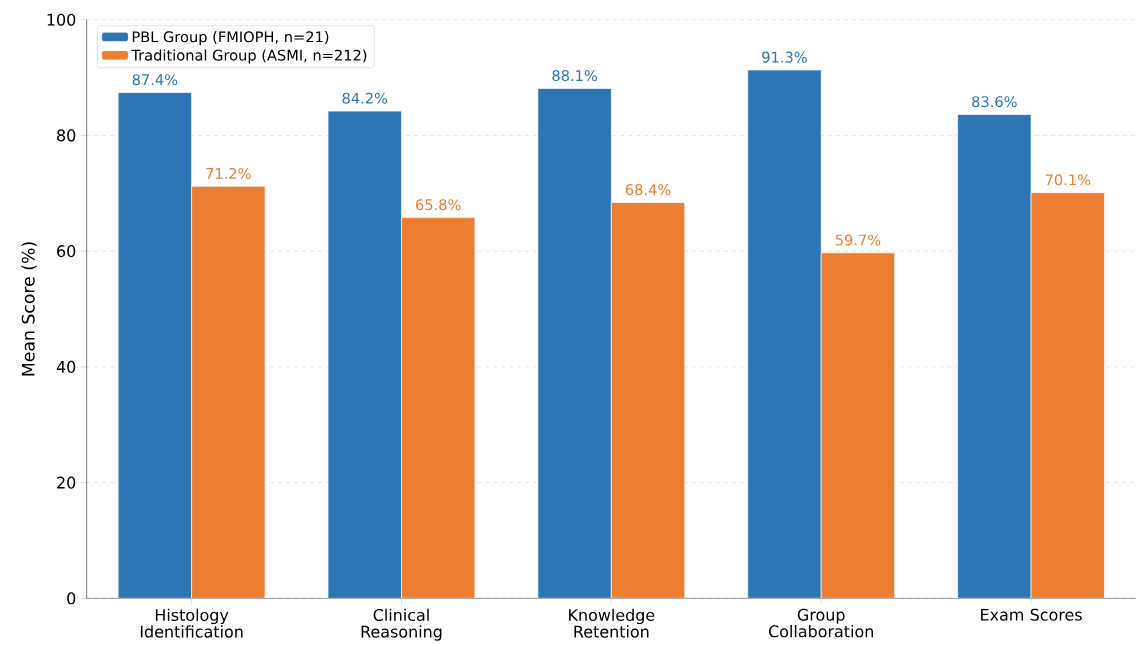 This screenshot has width=1137, height=645. What do you see at coordinates (858, 240) in the screenshot?
I see `data-label: 59.7%` at bounding box center [858, 240].